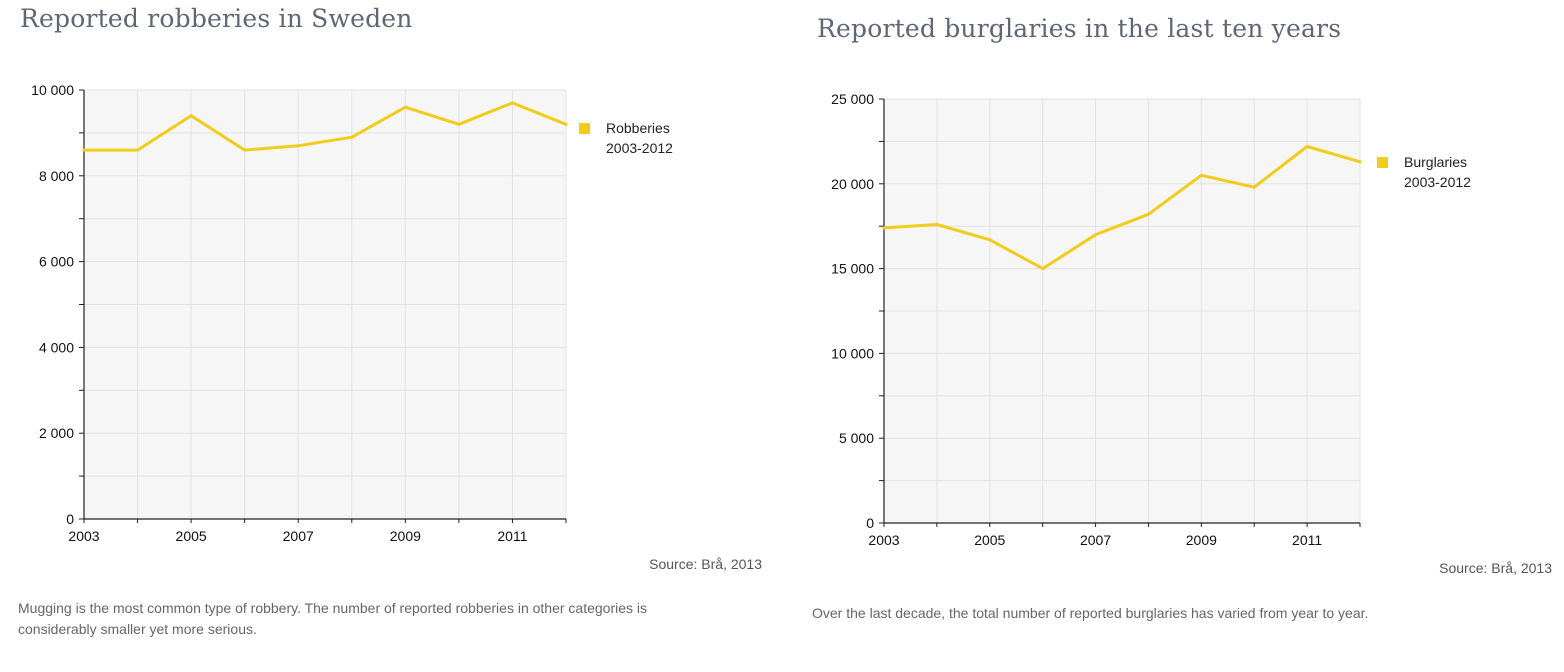 The image size is (1564, 672). What do you see at coordinates (56, 347) in the screenshot?
I see `y-tick-label: 4 000` at bounding box center [56, 347].